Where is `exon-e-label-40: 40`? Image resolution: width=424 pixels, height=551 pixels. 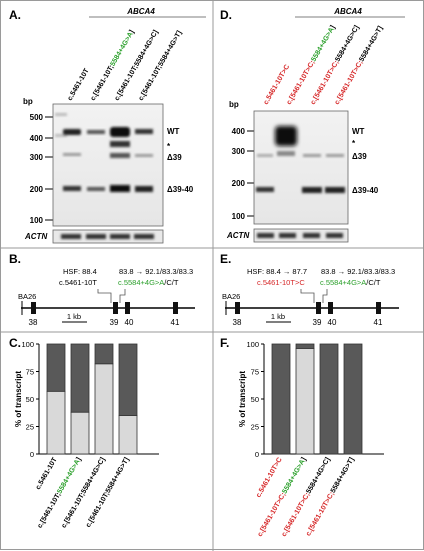
exon-e-label-40: 40 is located at coordinates (332, 322).